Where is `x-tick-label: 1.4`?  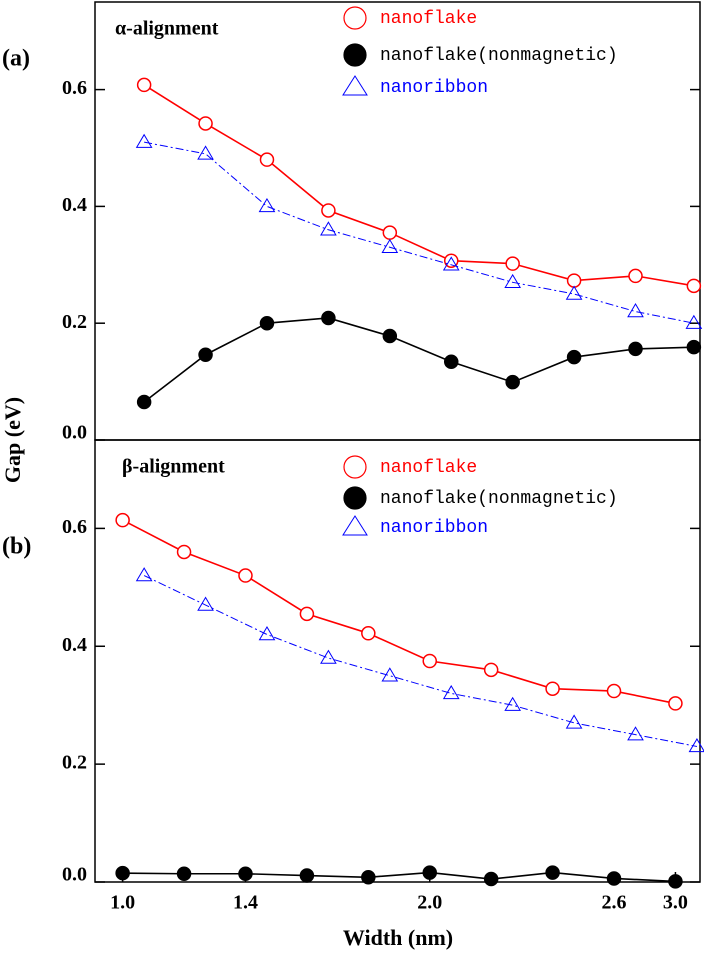 x-tick-label: 1.4 is located at coordinates (245, 903).